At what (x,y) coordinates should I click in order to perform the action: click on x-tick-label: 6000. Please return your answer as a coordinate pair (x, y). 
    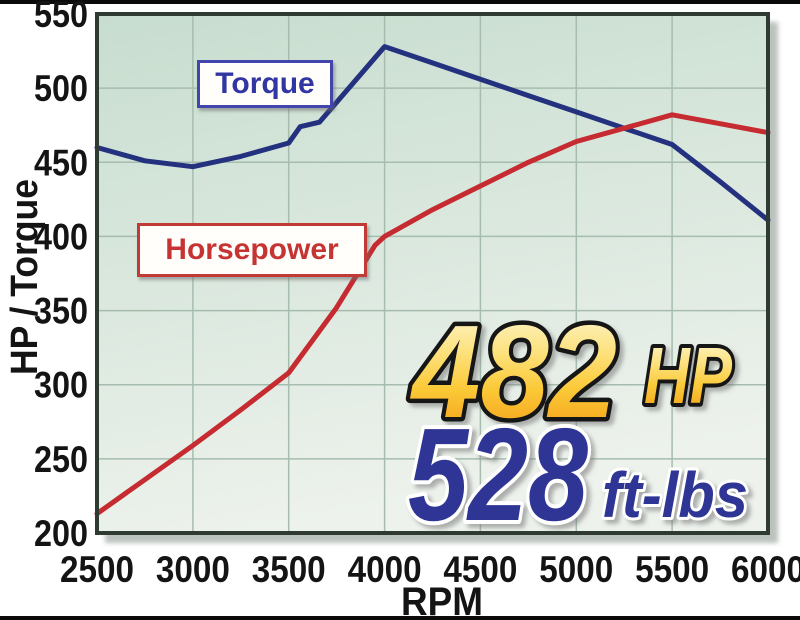
    Looking at the image, I should click on (765, 569).